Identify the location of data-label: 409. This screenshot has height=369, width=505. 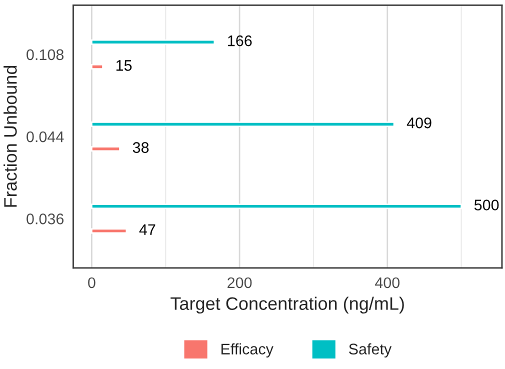
(419, 122).